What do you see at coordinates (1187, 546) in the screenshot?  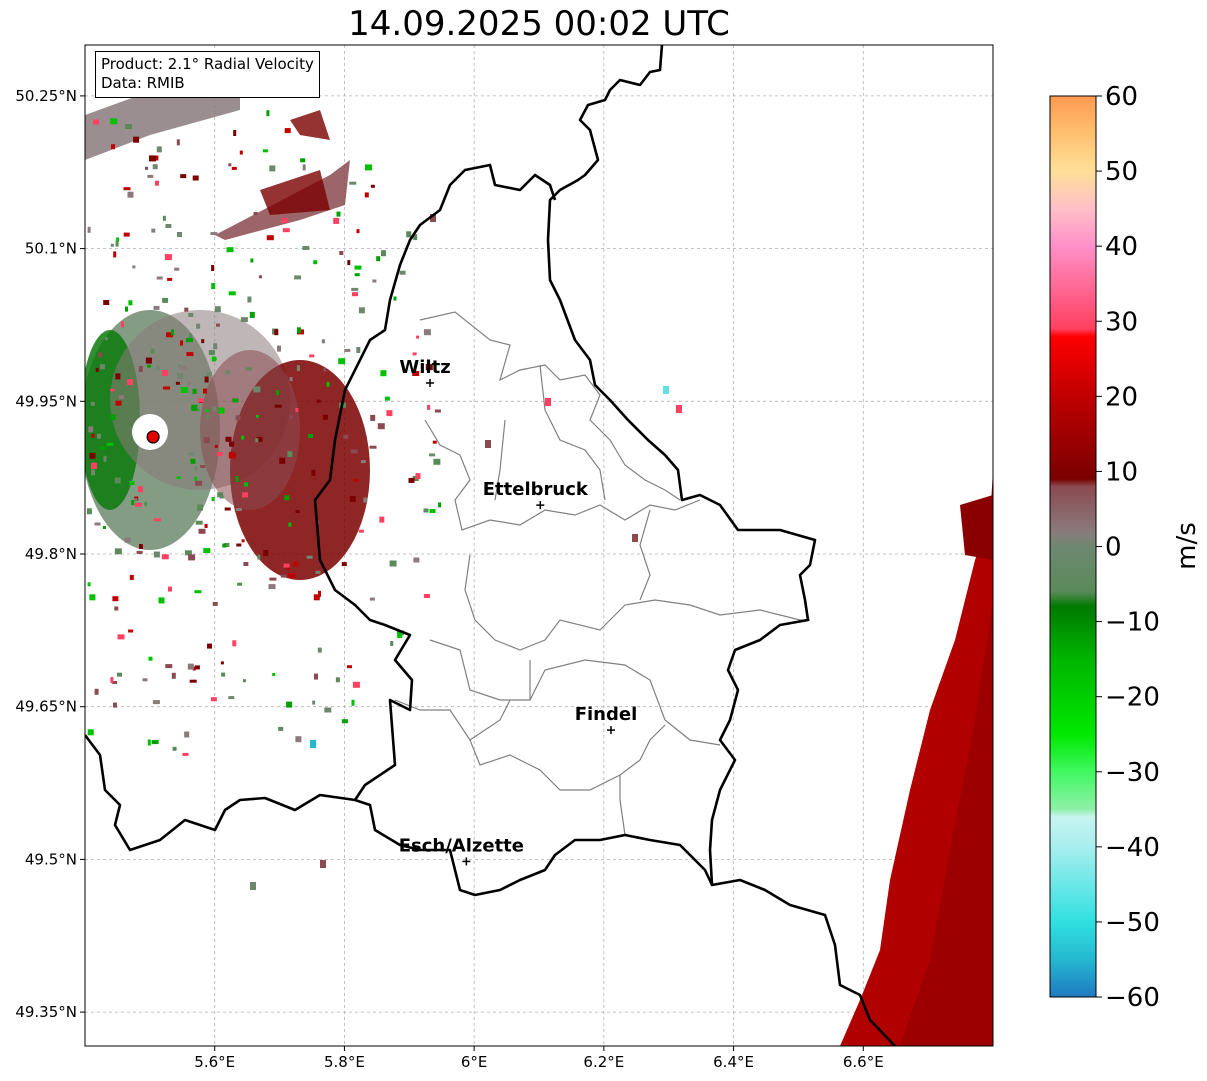 I see `colorbar-unit-label: m/s` at bounding box center [1187, 546].